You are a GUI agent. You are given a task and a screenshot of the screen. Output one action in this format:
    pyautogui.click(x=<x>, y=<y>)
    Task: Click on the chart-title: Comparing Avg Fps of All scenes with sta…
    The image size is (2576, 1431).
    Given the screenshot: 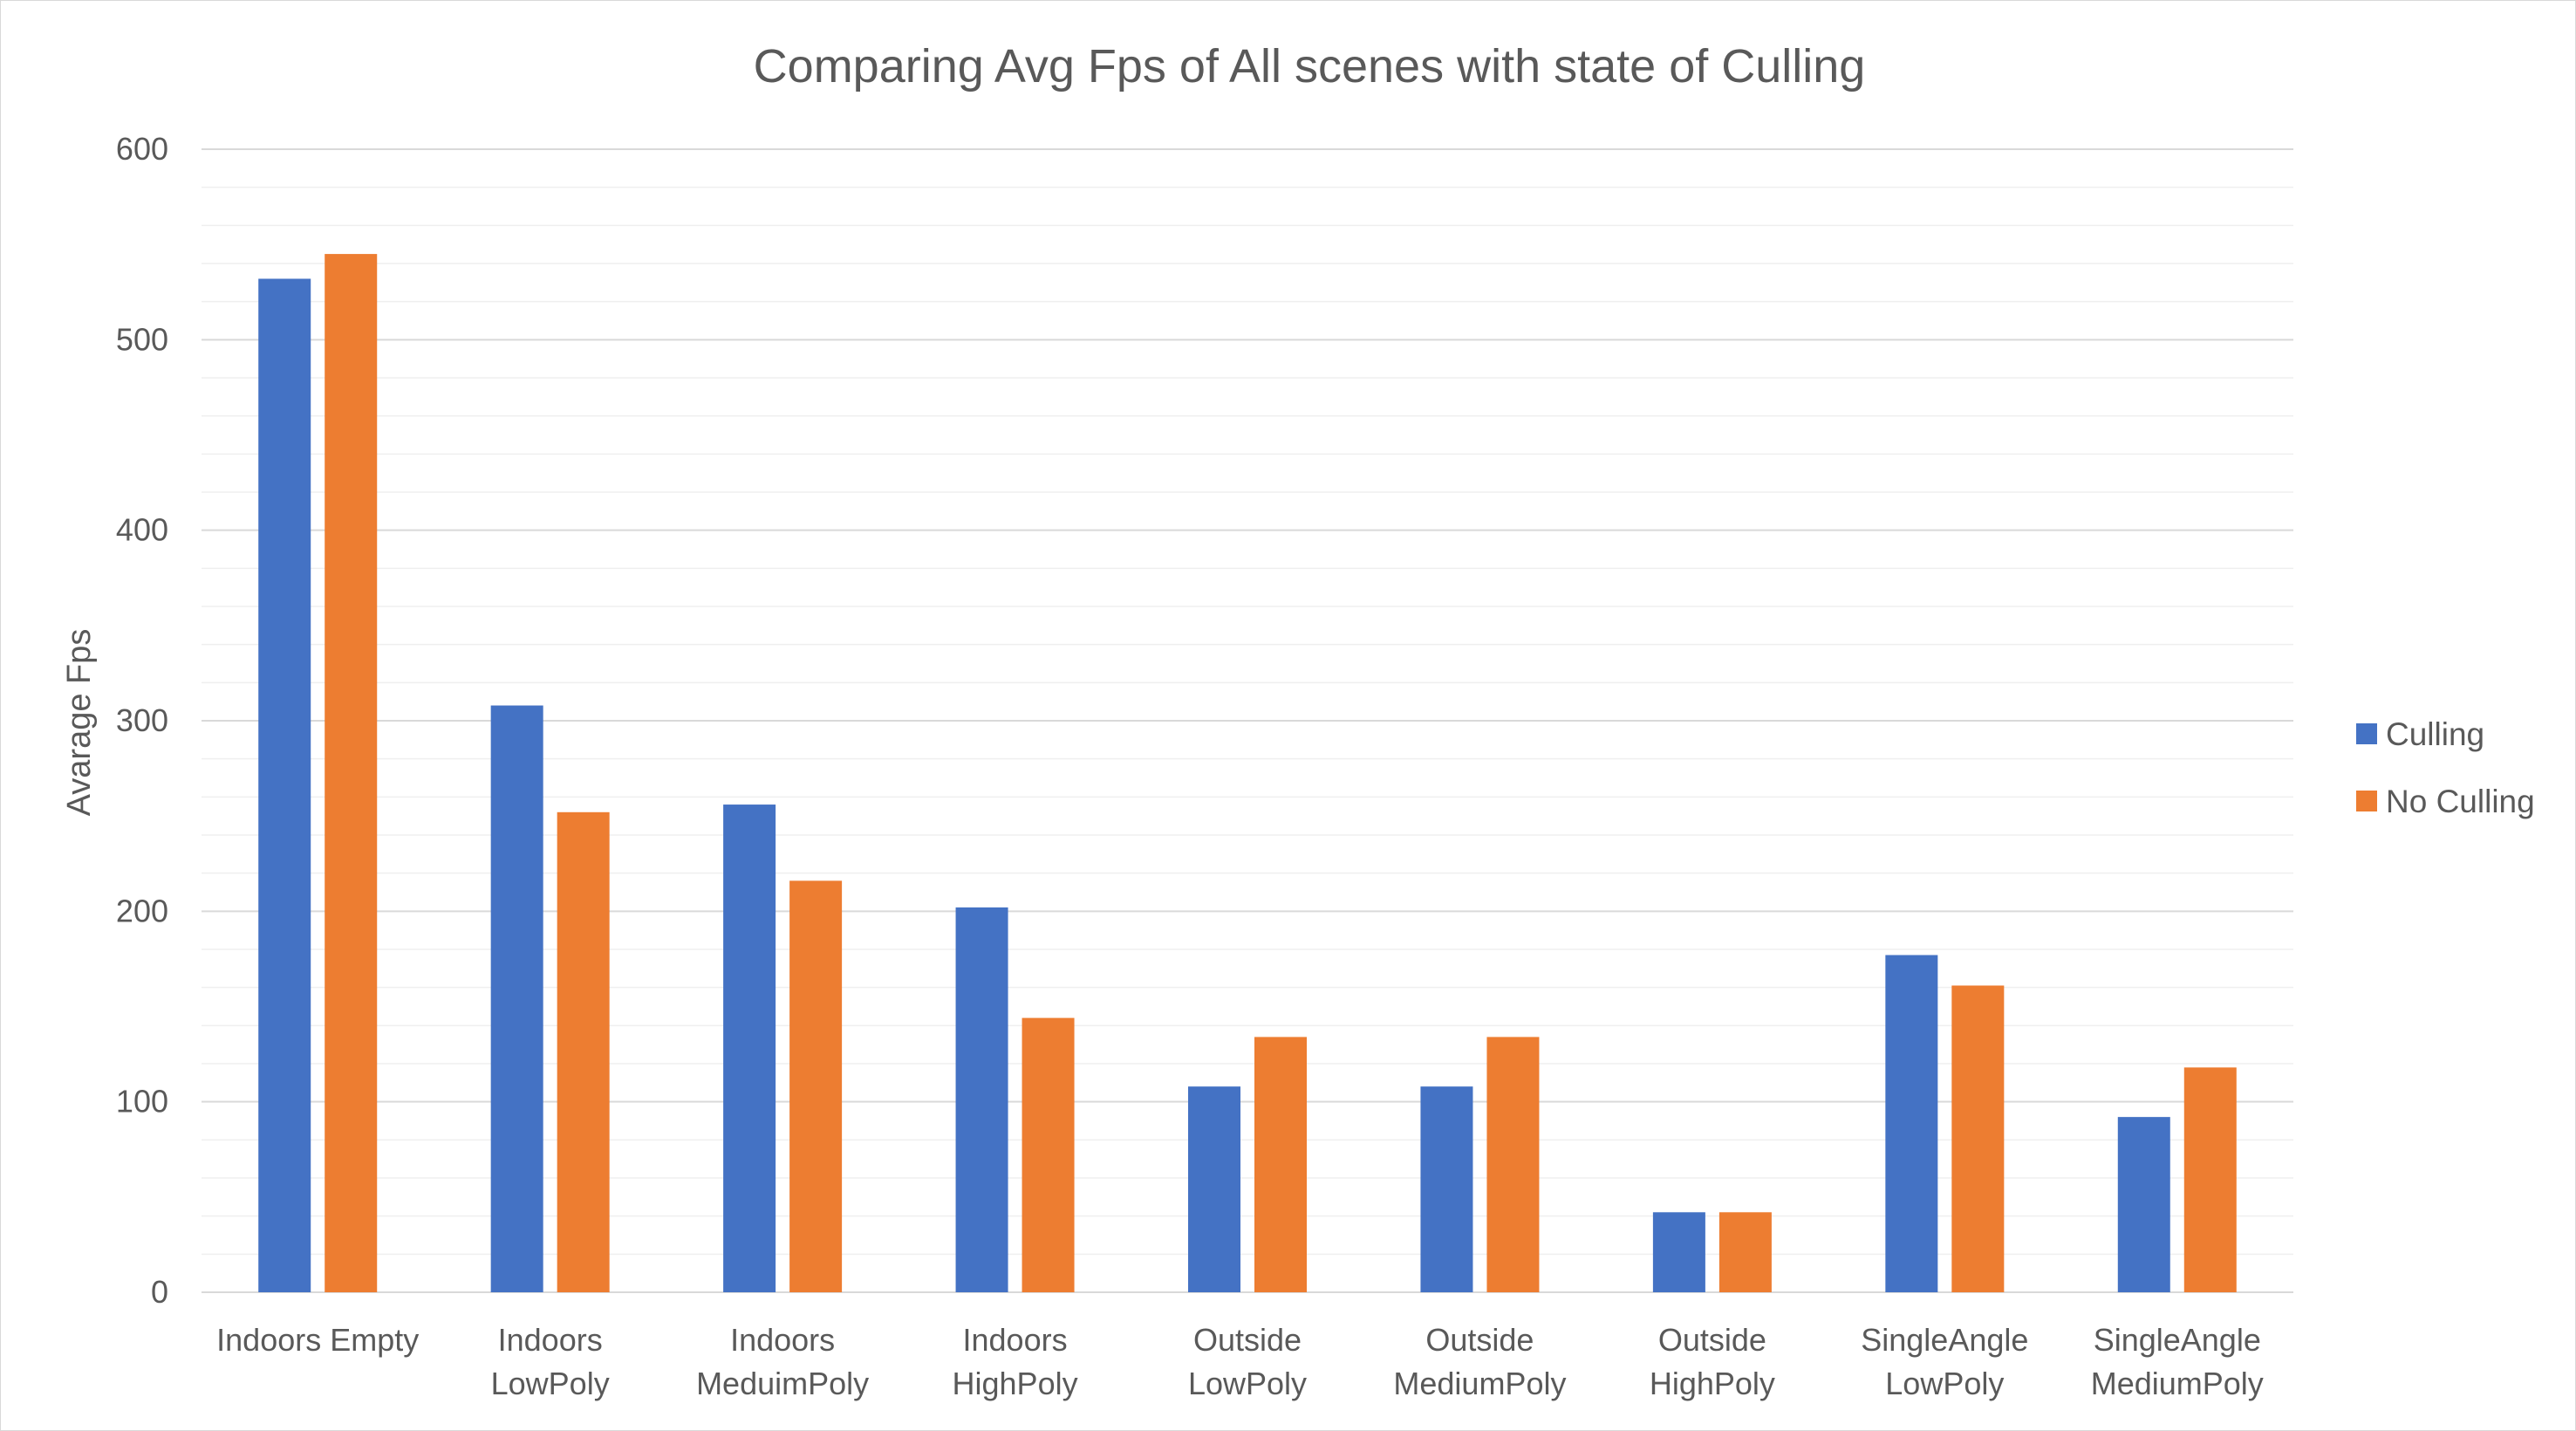 What is the action you would take?
    pyautogui.click(x=1310, y=66)
    